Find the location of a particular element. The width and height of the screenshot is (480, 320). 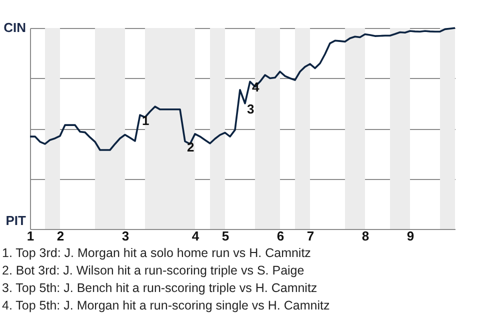

x-tick-label: 2 is located at coordinates (60, 236).